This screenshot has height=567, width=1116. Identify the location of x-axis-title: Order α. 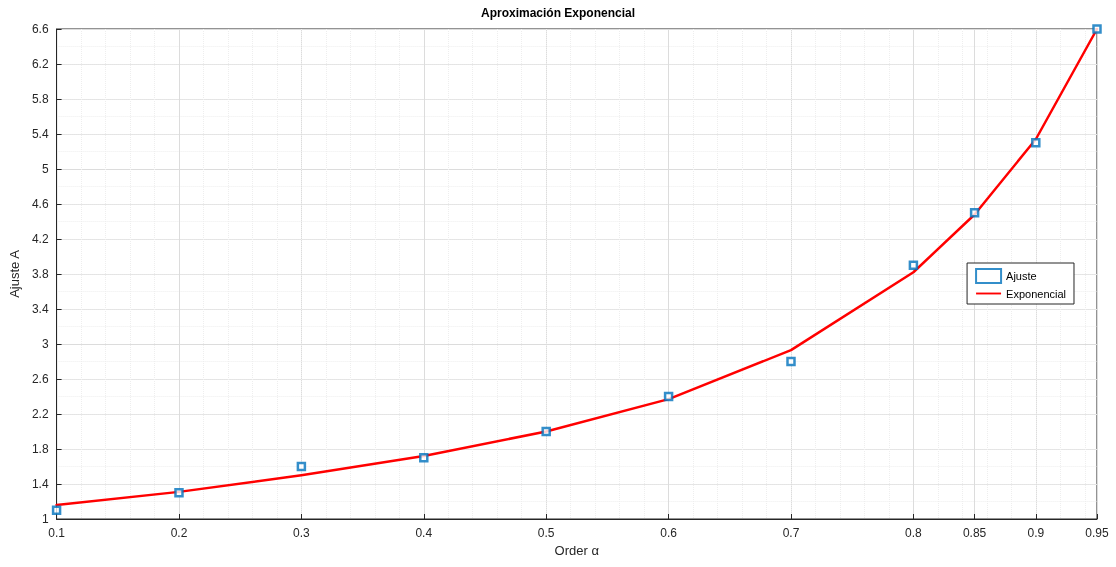
(577, 550).